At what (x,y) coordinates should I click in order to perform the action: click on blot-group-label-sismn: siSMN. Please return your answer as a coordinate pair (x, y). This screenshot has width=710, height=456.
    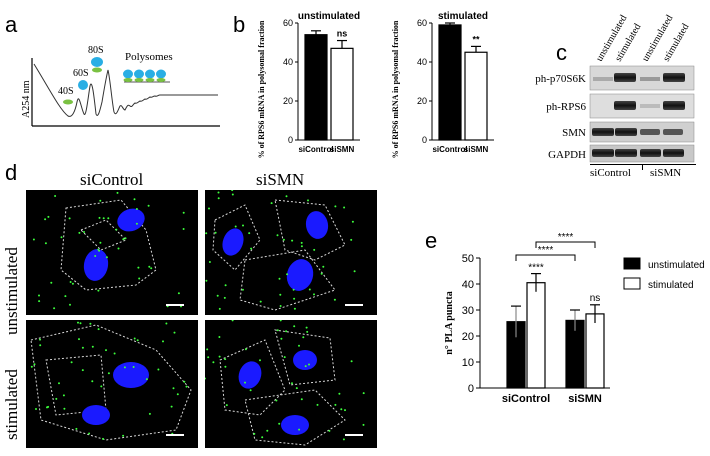
    Looking at the image, I should click on (666, 173).